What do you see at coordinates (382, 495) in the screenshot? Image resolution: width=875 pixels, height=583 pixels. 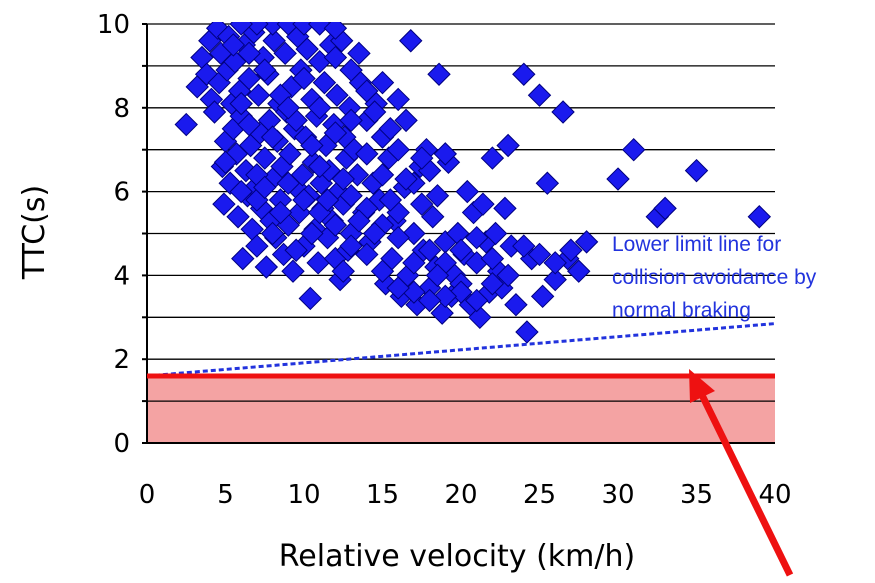 I see `x-tick-label: 15` at bounding box center [382, 495].